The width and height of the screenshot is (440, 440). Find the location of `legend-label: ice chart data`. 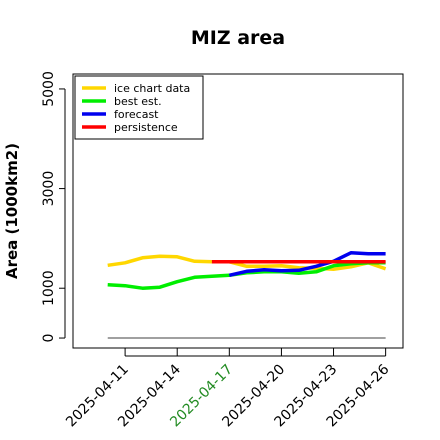

legend-label: ice chart data is located at coordinates (152, 88).